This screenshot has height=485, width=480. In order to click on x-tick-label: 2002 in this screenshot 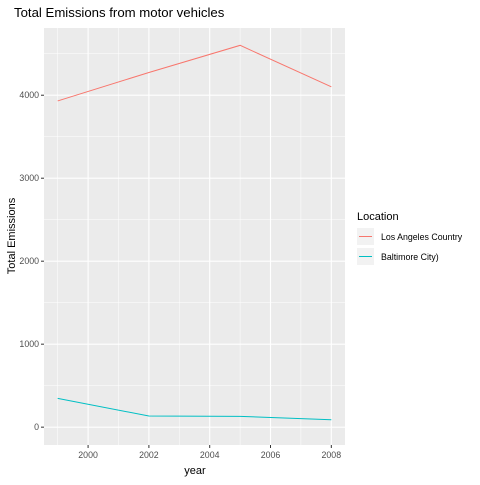, I will do `click(149, 455)`.